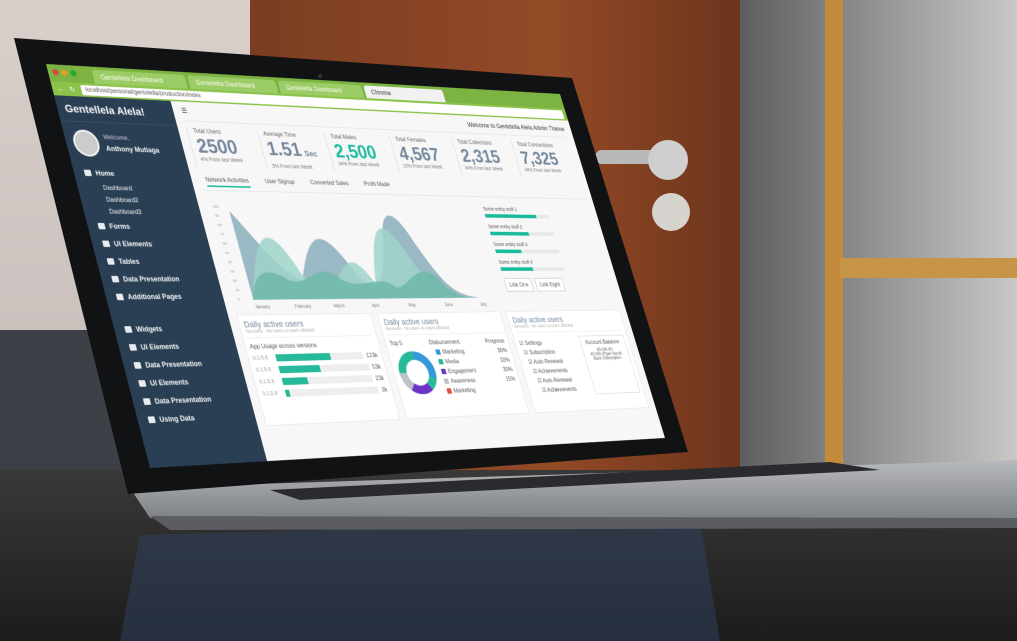  Describe the element at coordinates (125, 212) in the screenshot. I see `sidebar-item-label: Dashboard3` at that location.